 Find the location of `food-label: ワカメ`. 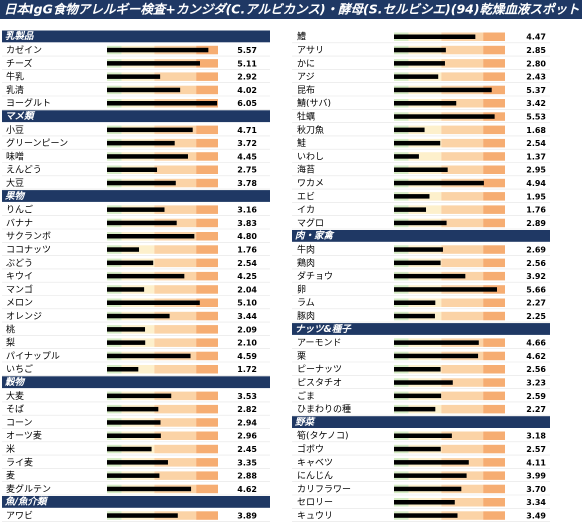

food-label: ワカメ is located at coordinates (310, 183).